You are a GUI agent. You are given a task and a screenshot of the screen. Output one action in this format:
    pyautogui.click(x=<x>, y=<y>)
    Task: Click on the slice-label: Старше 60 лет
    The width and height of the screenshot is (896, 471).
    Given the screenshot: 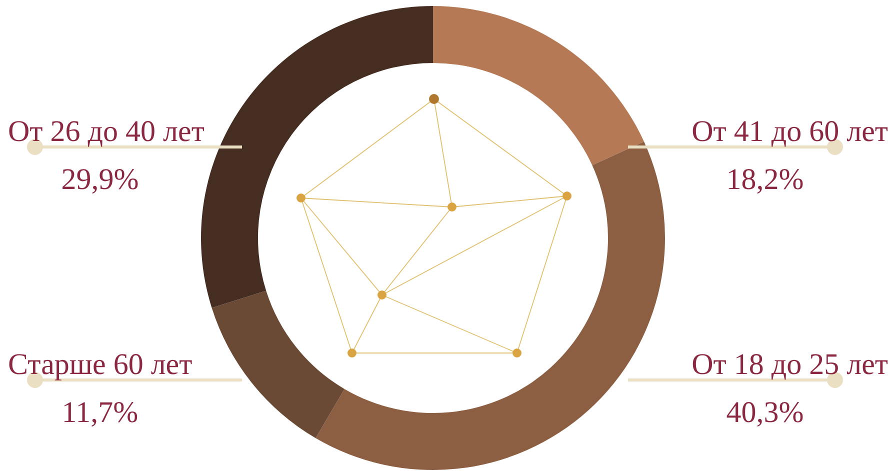 What is the action you would take?
    pyautogui.click(x=100, y=364)
    